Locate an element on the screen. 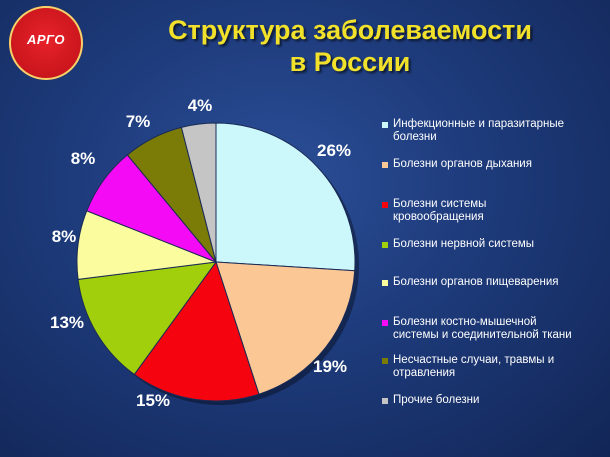  logo-text: АРГО is located at coordinates (46, 39).